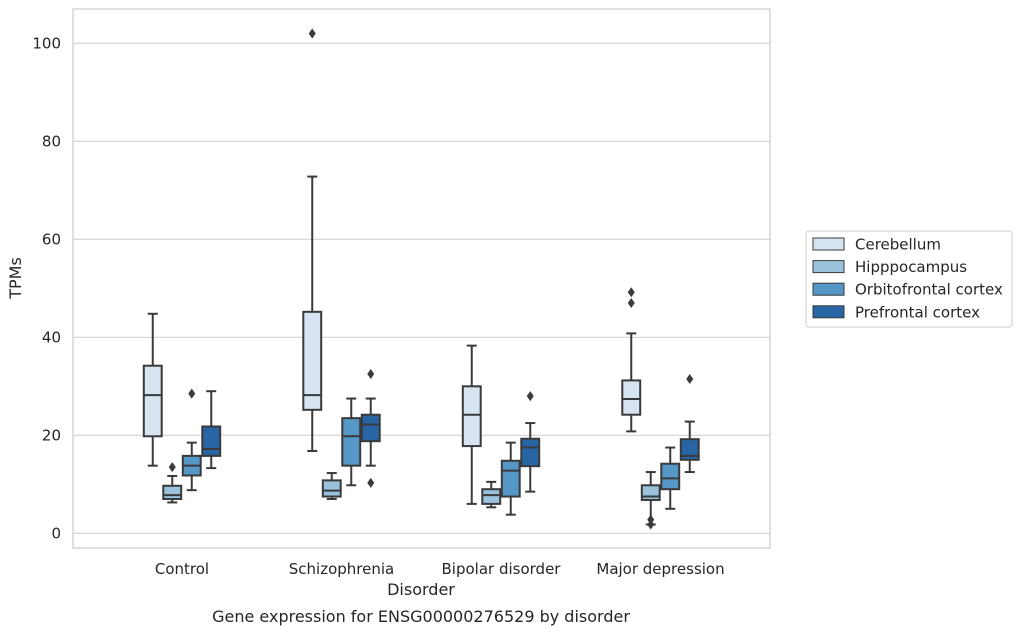 This screenshot has width=1023, height=634. Describe the element at coordinates (929, 290) in the screenshot. I see `legend-label: Orbitofrontal cortex` at that location.